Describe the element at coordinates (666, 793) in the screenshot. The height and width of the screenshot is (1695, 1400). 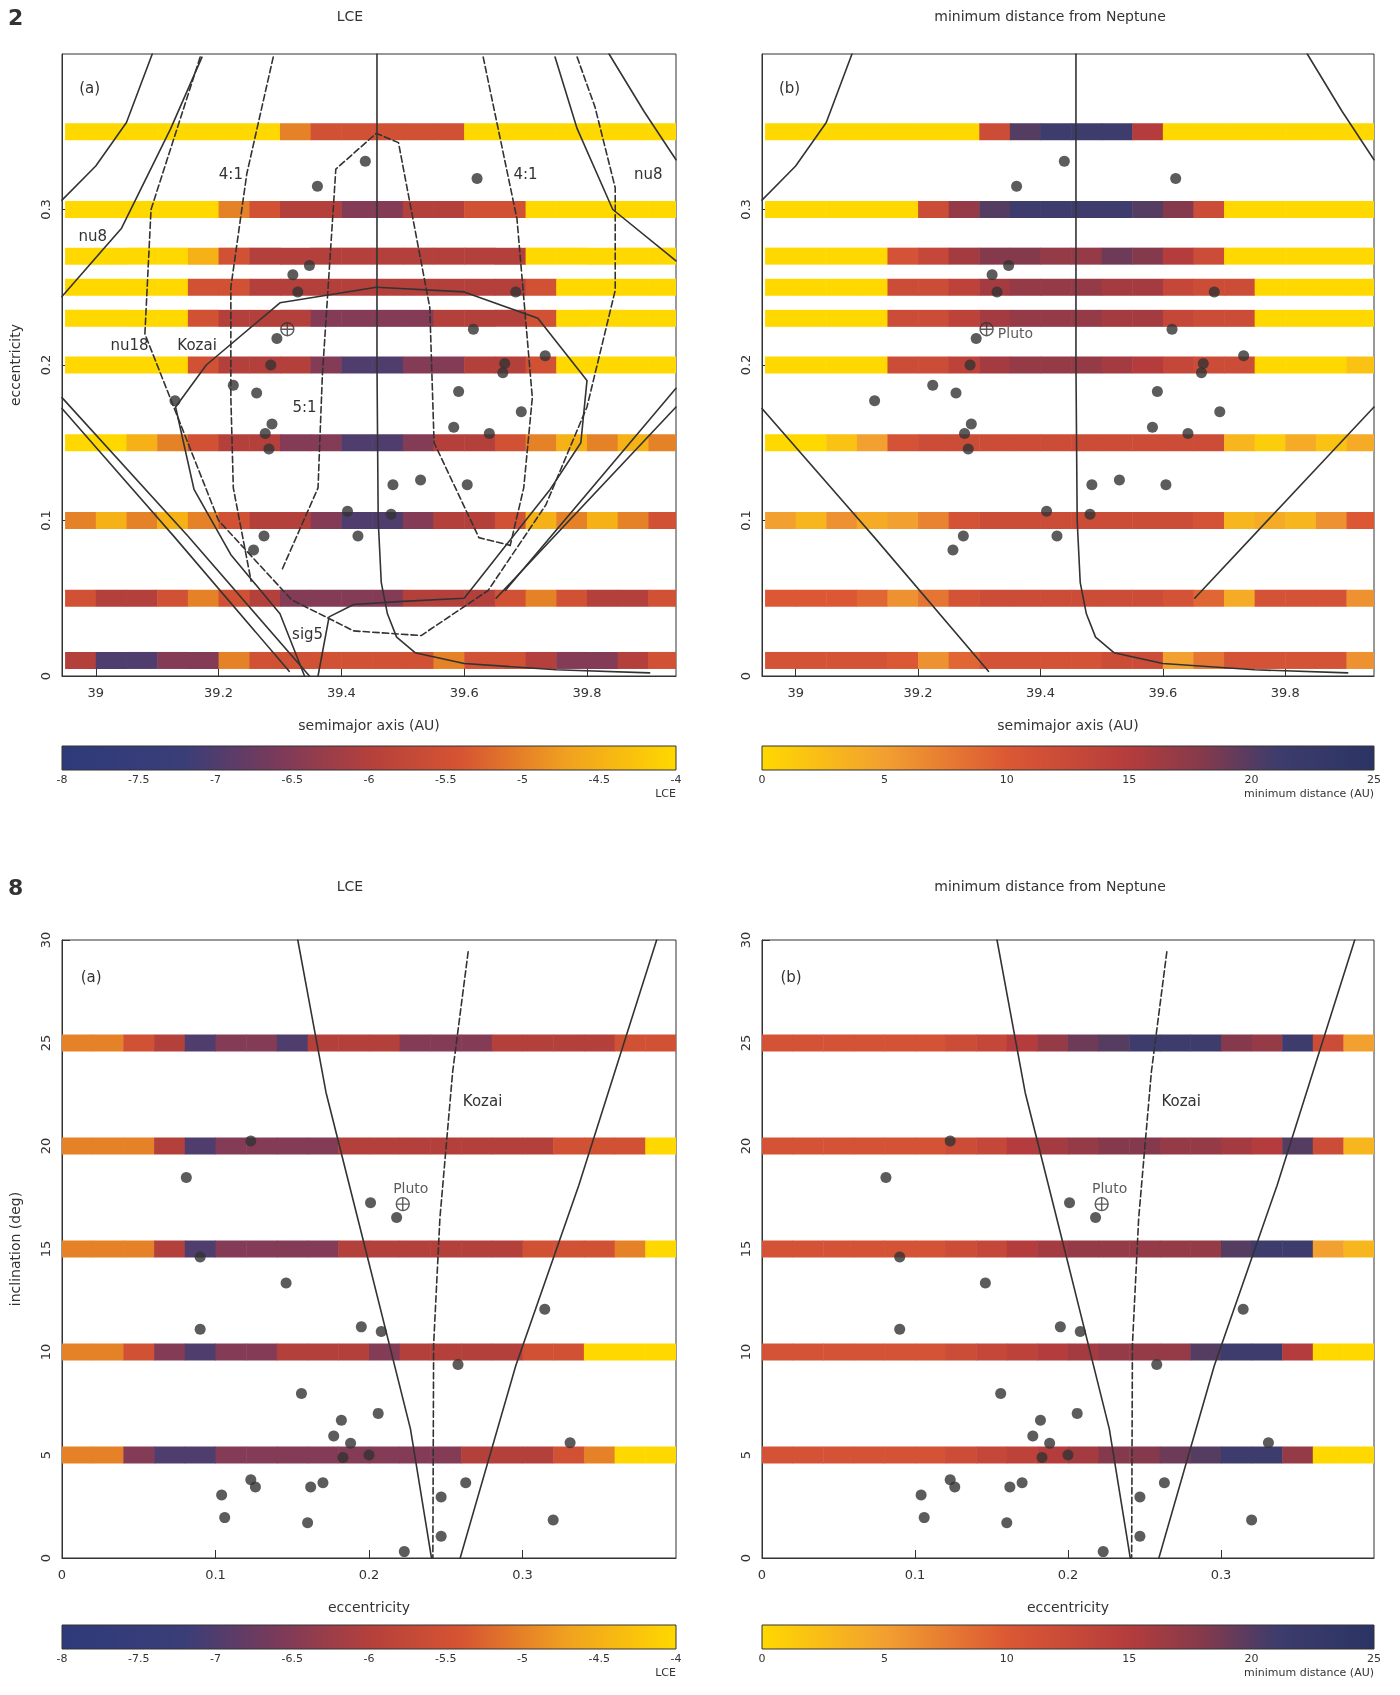
I see `color-bar-title: LCE` at that location.